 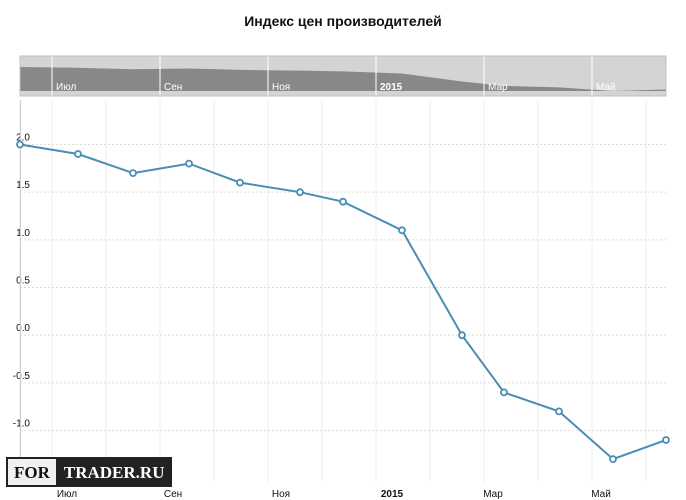 I want to click on navigator-series-area, so click(x=343, y=79).